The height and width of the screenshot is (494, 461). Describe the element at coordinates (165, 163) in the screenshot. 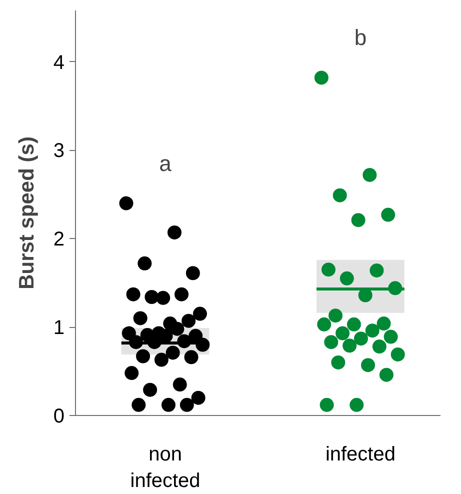

I see `annotation: a` at that location.